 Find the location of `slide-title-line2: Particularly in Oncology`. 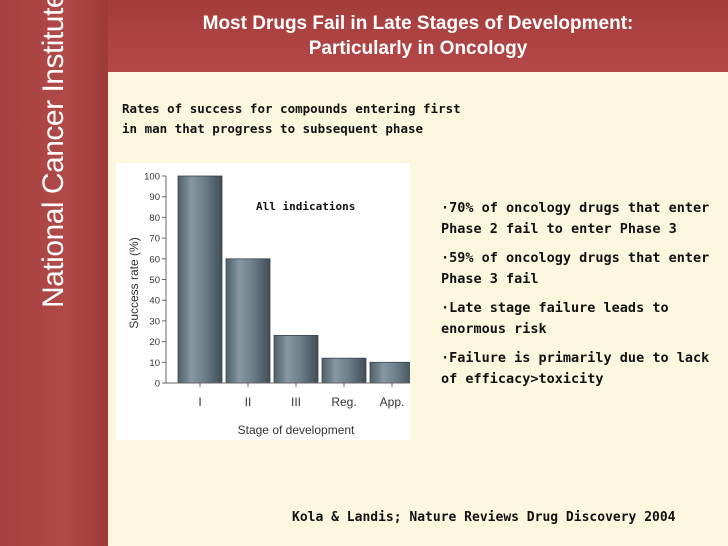

slide-title-line2: Particularly in Oncology is located at coordinates (418, 48).